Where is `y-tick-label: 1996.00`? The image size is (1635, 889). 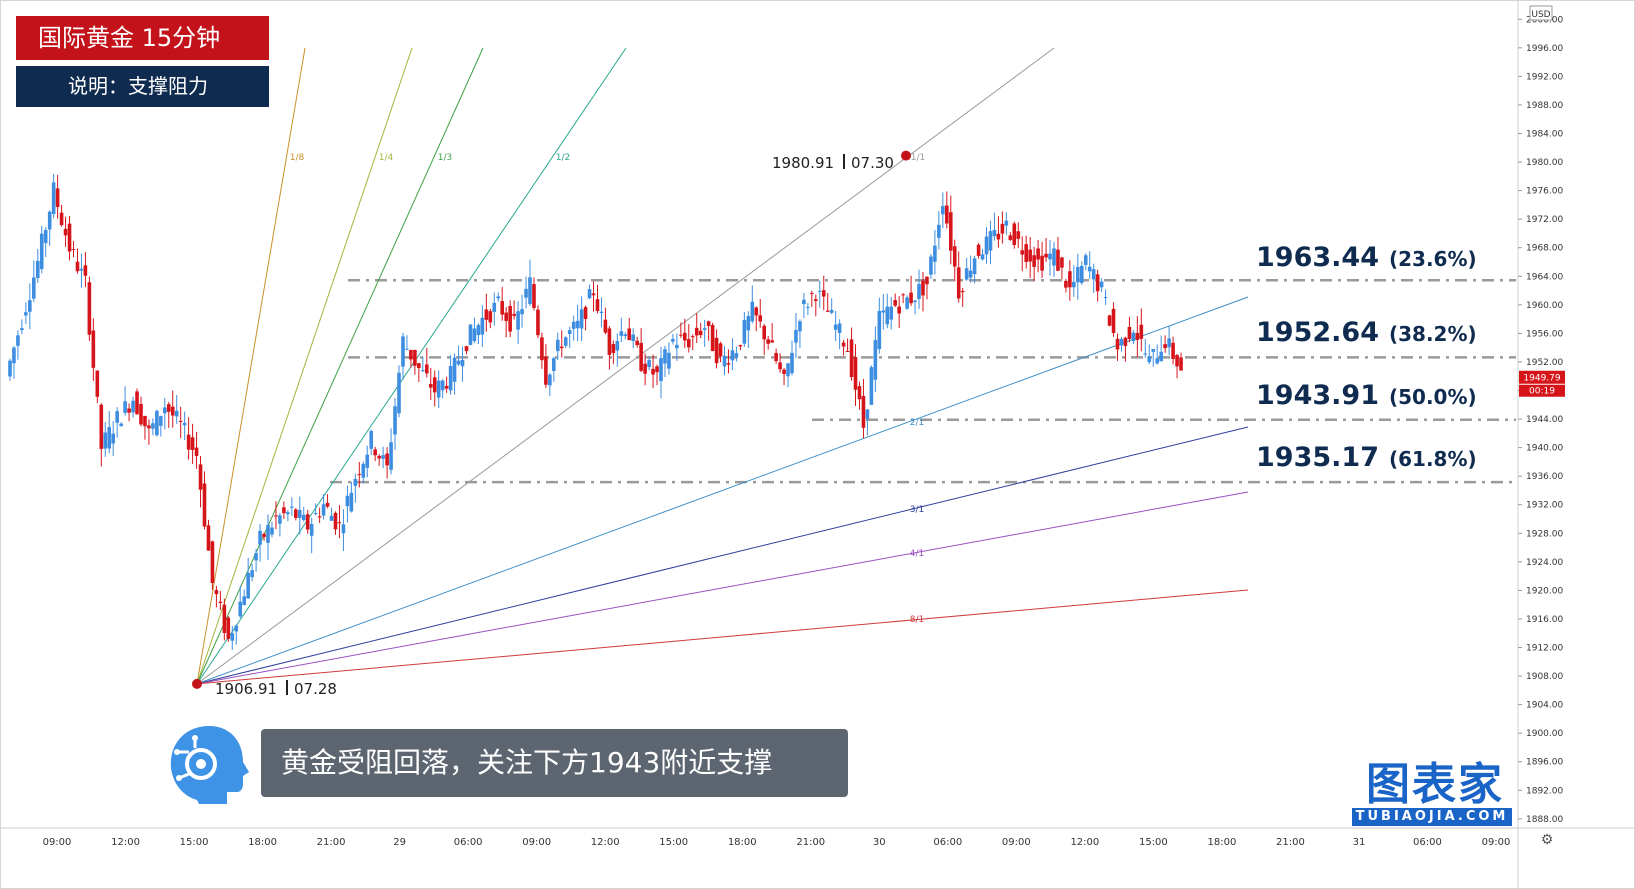
y-tick-label: 1996.00 is located at coordinates (1544, 49).